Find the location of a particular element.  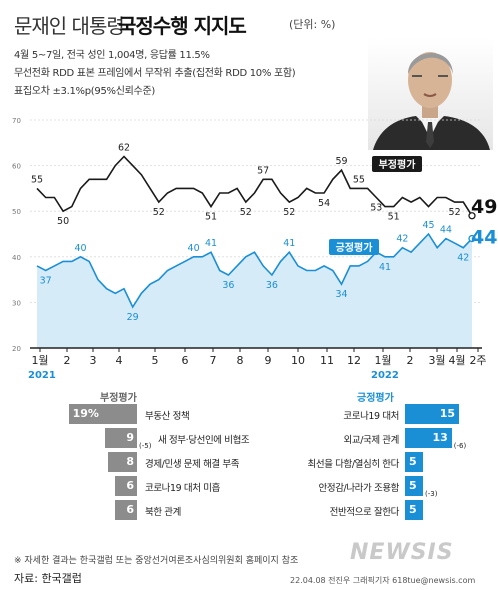

survey-info-line: 표집오차 ±3.1%p(95%신뢰수준) is located at coordinates (84, 91).